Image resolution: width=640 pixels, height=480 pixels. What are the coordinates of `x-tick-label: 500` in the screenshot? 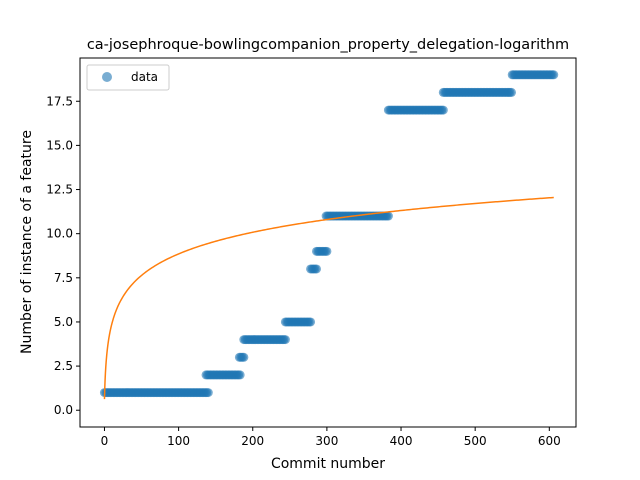 It's located at (475, 441).